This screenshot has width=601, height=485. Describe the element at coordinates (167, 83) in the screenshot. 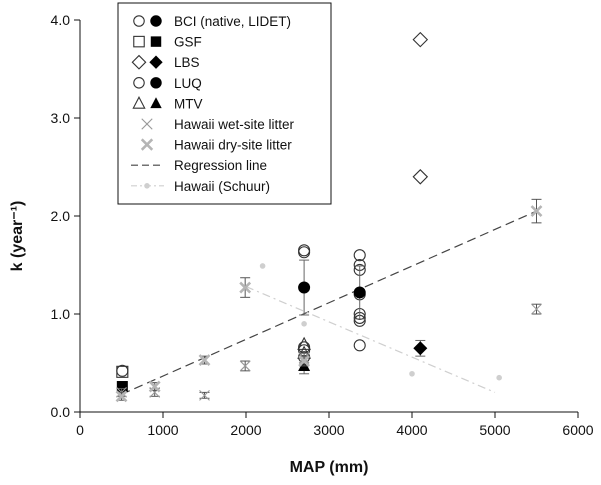

I see `legend-item: LUQ` at that location.